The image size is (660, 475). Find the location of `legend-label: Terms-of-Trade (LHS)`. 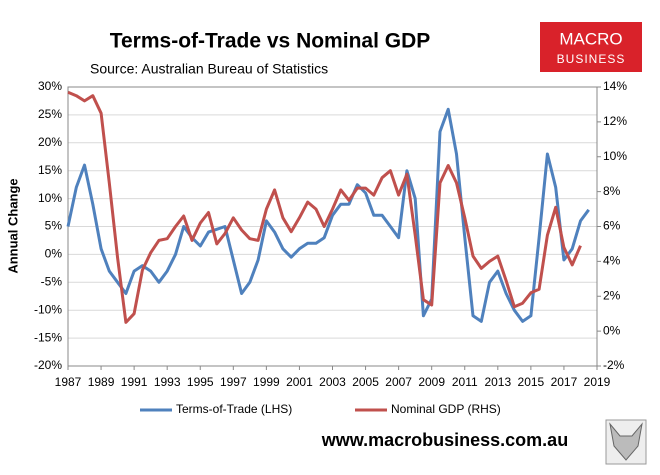

legend-label: Terms-of-Trade (LHS) is located at coordinates (234, 409).